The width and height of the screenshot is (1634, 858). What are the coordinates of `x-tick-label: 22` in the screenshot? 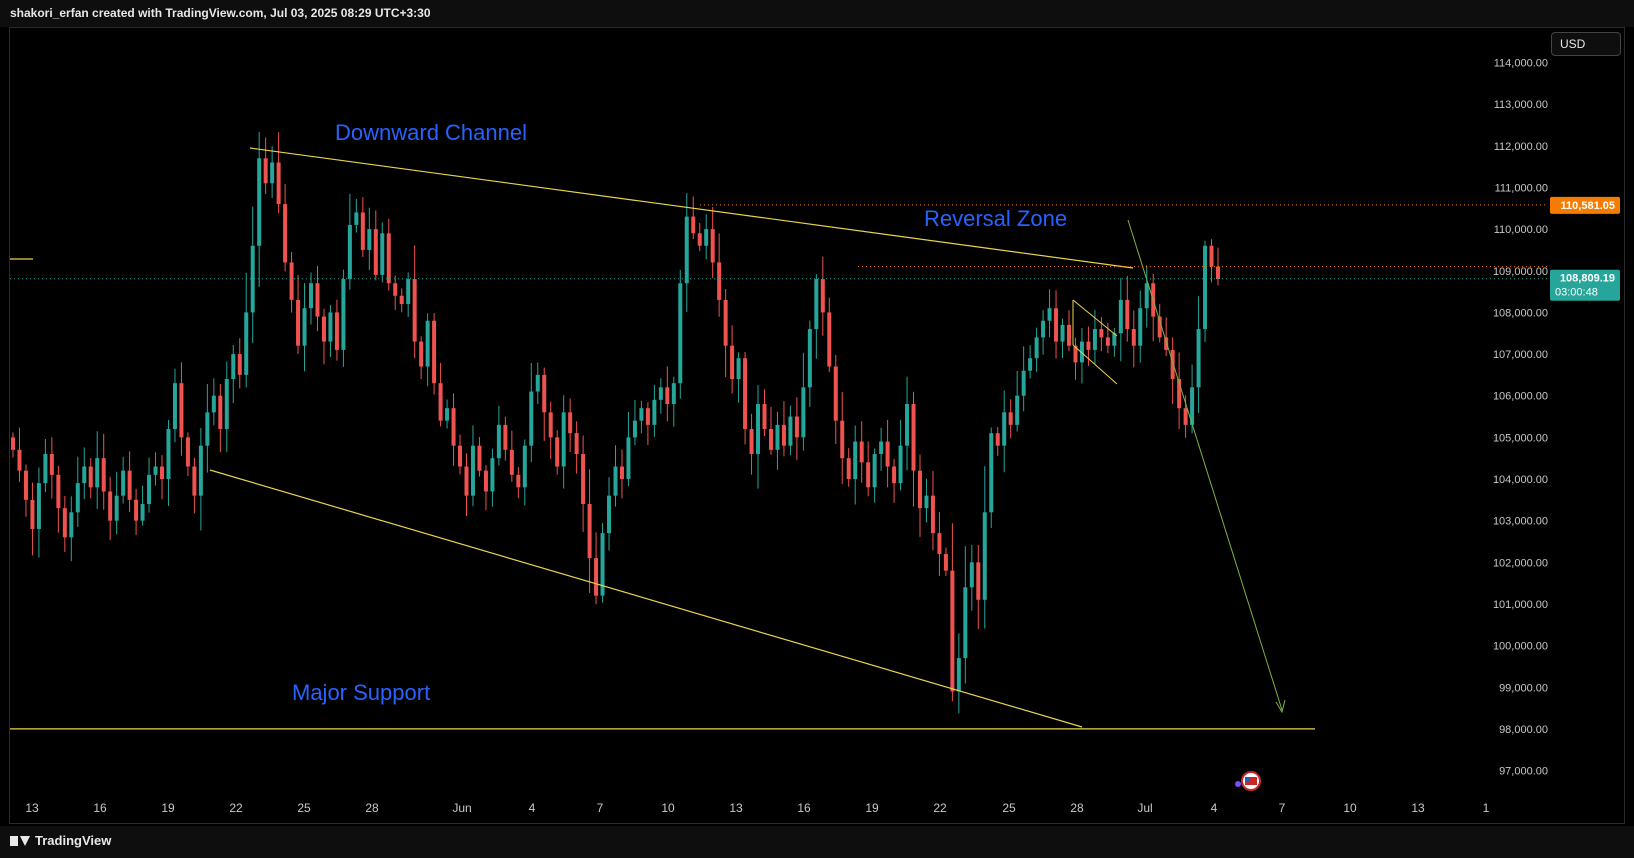 It's located at (236, 808).